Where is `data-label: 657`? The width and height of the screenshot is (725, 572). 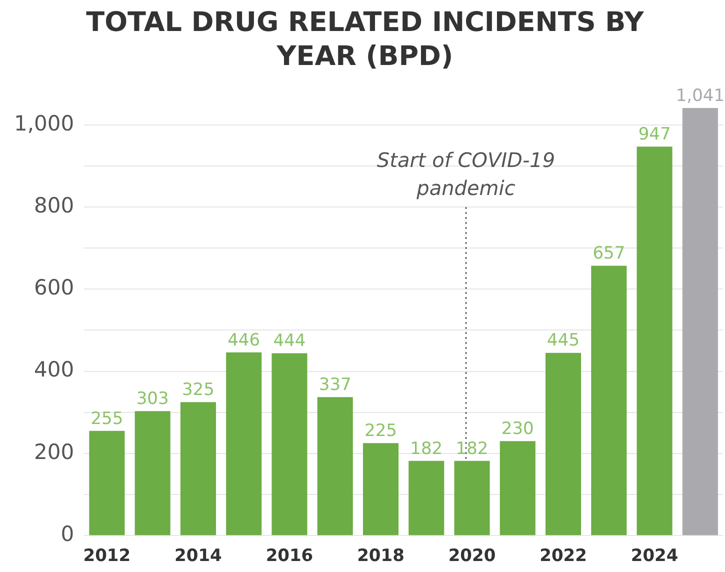
data-label: 657 is located at coordinates (609, 254).